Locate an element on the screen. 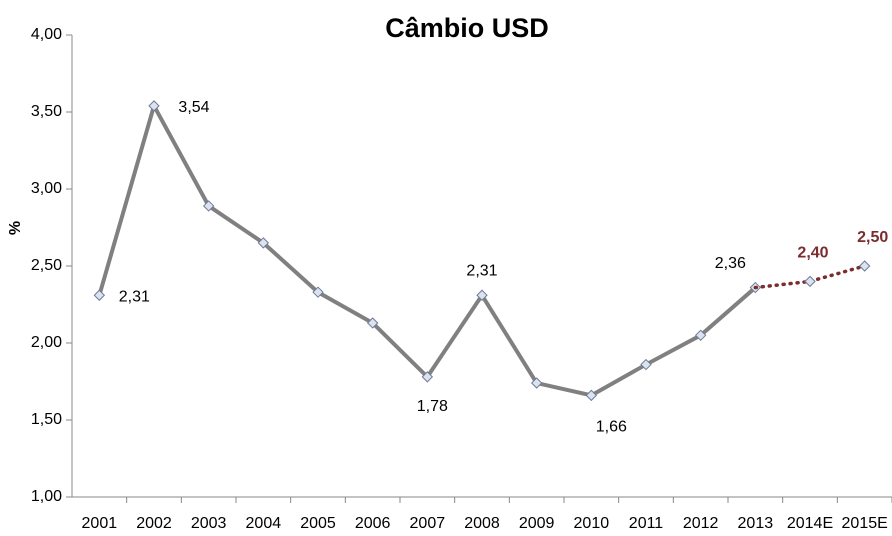 This screenshot has height=536, width=892. x-tick-label: 2012 is located at coordinates (701, 523).